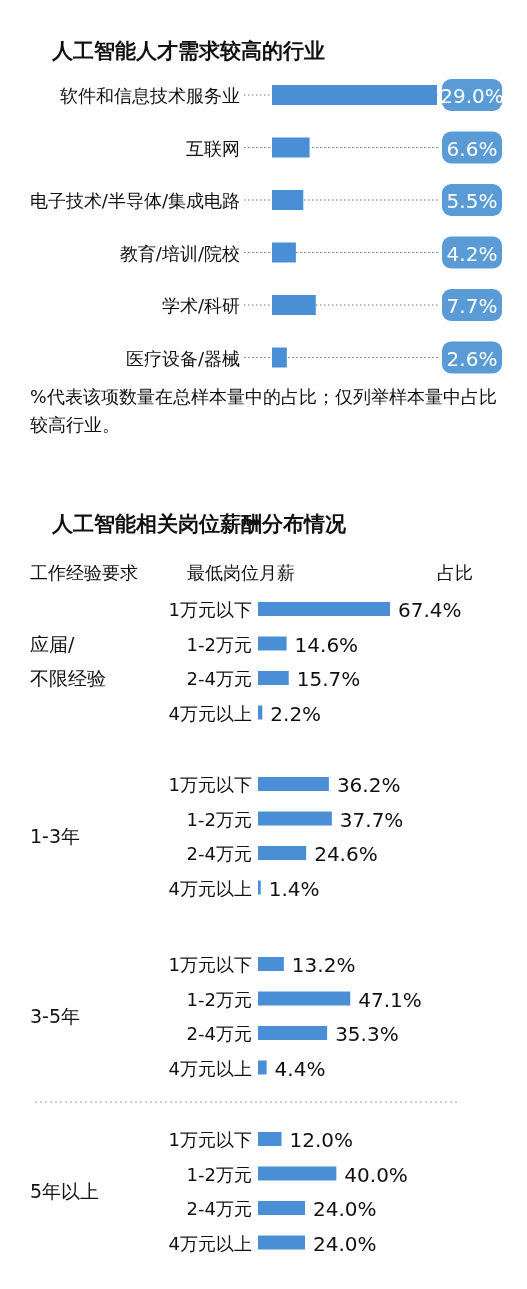 The image size is (527, 1289). What do you see at coordinates (55, 1015) in the screenshot?
I see `y-axis-title: 3-5年` at bounding box center [55, 1015].